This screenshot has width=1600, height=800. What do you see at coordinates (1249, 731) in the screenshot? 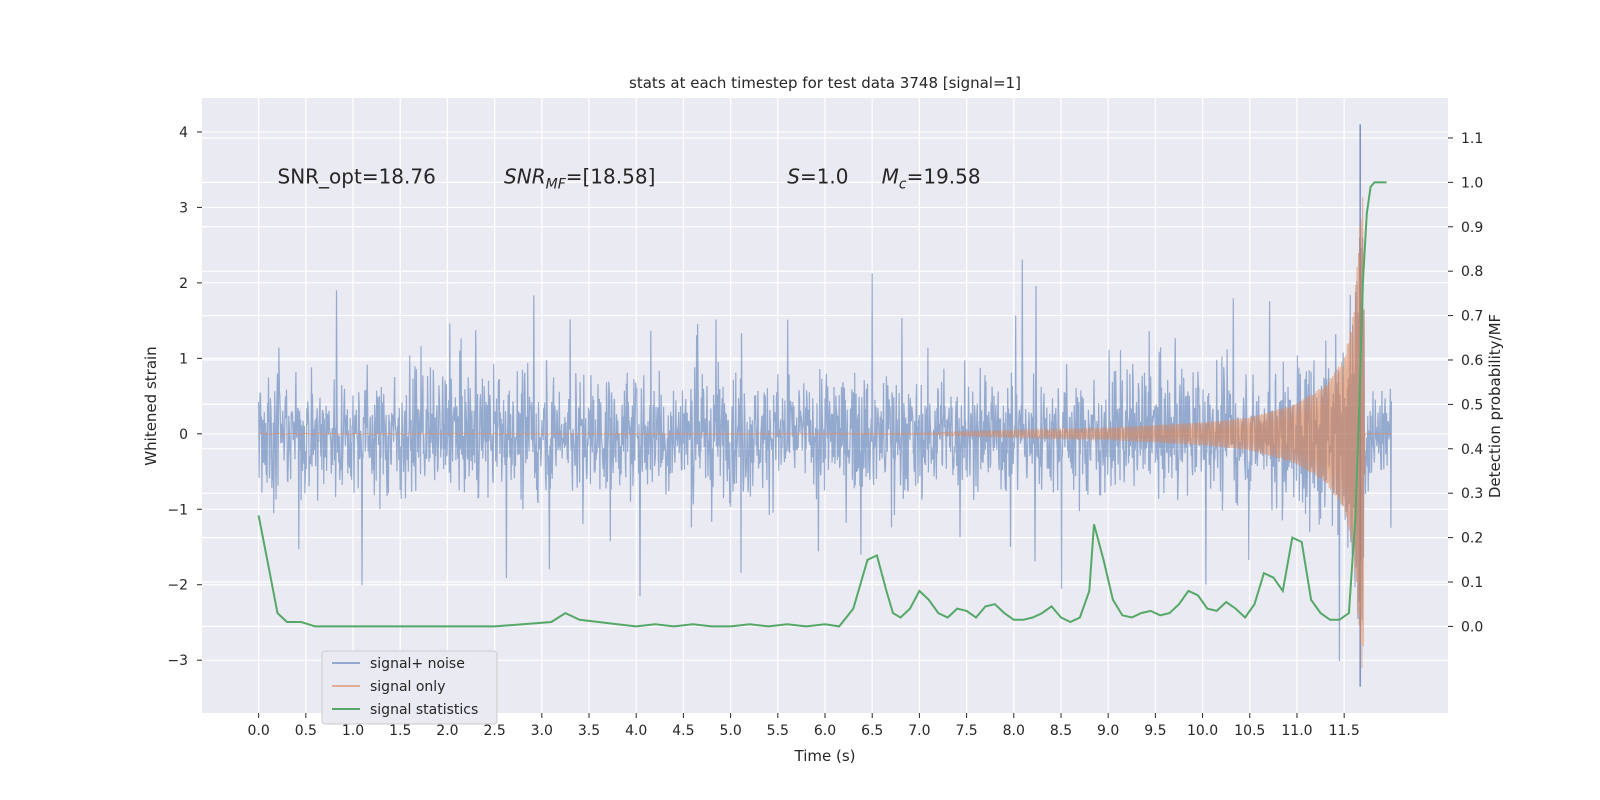
I see `x-tick-label: 10.5` at bounding box center [1249, 731].